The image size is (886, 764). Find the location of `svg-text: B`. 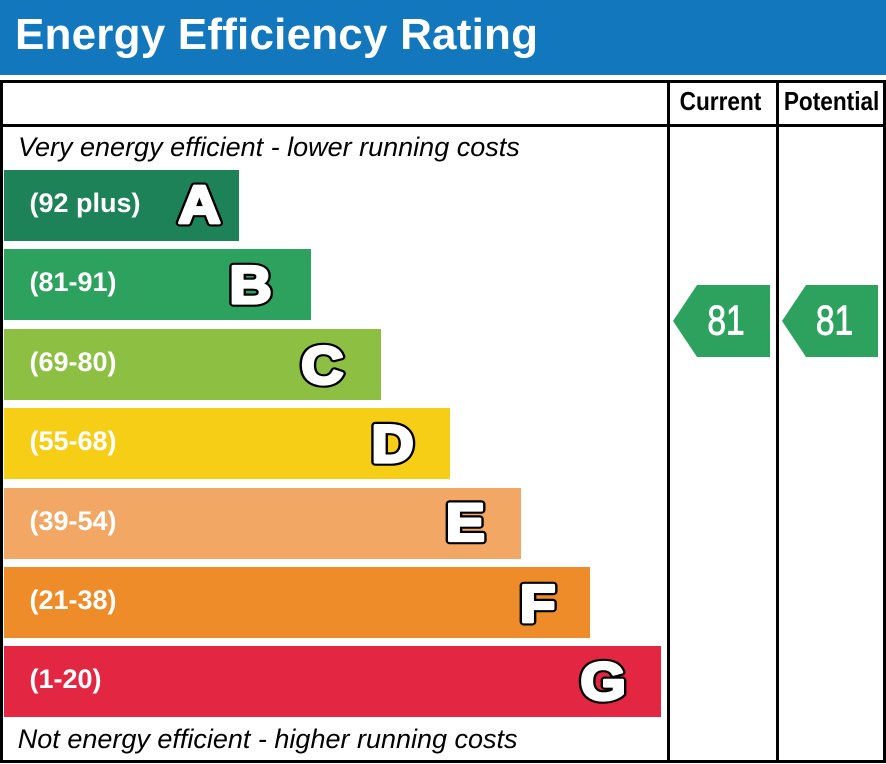

svg-text: B is located at coordinates (250, 284).